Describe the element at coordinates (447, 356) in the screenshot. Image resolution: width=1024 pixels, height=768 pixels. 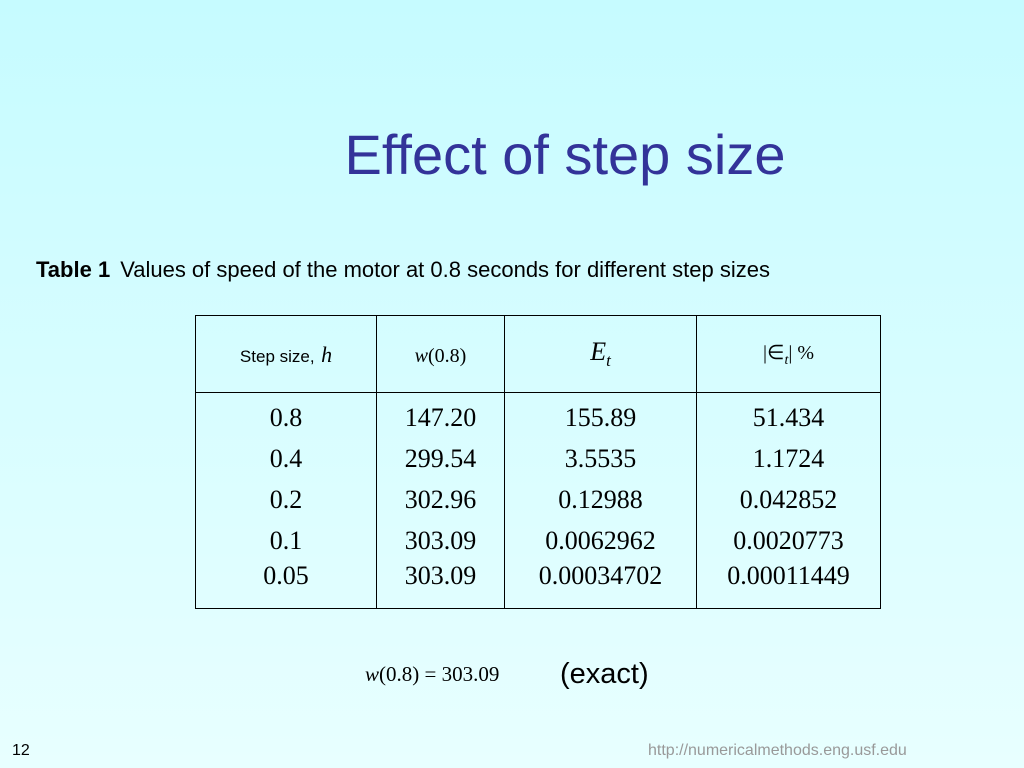
I see `header-argument: (0.8)` at that location.